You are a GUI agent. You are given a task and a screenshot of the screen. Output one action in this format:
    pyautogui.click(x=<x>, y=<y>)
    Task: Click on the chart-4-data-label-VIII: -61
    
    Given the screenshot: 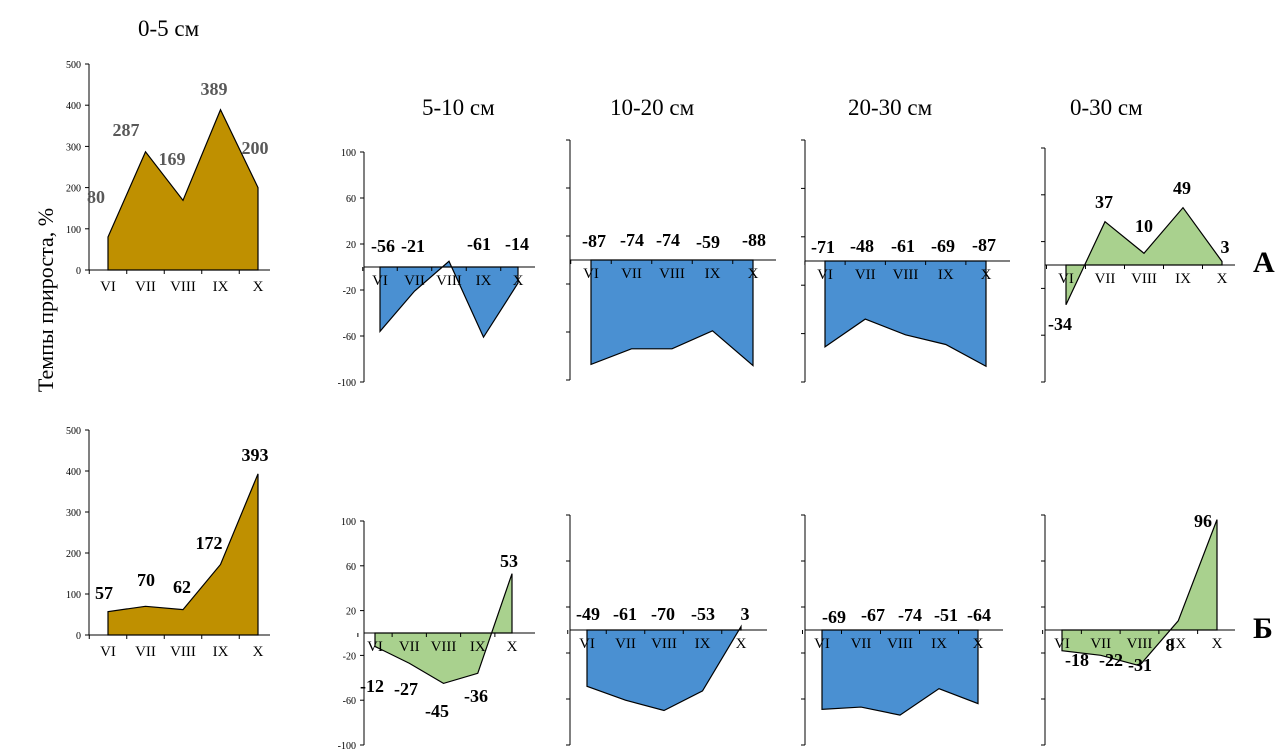 What is the action you would take?
    pyautogui.click(x=903, y=246)
    